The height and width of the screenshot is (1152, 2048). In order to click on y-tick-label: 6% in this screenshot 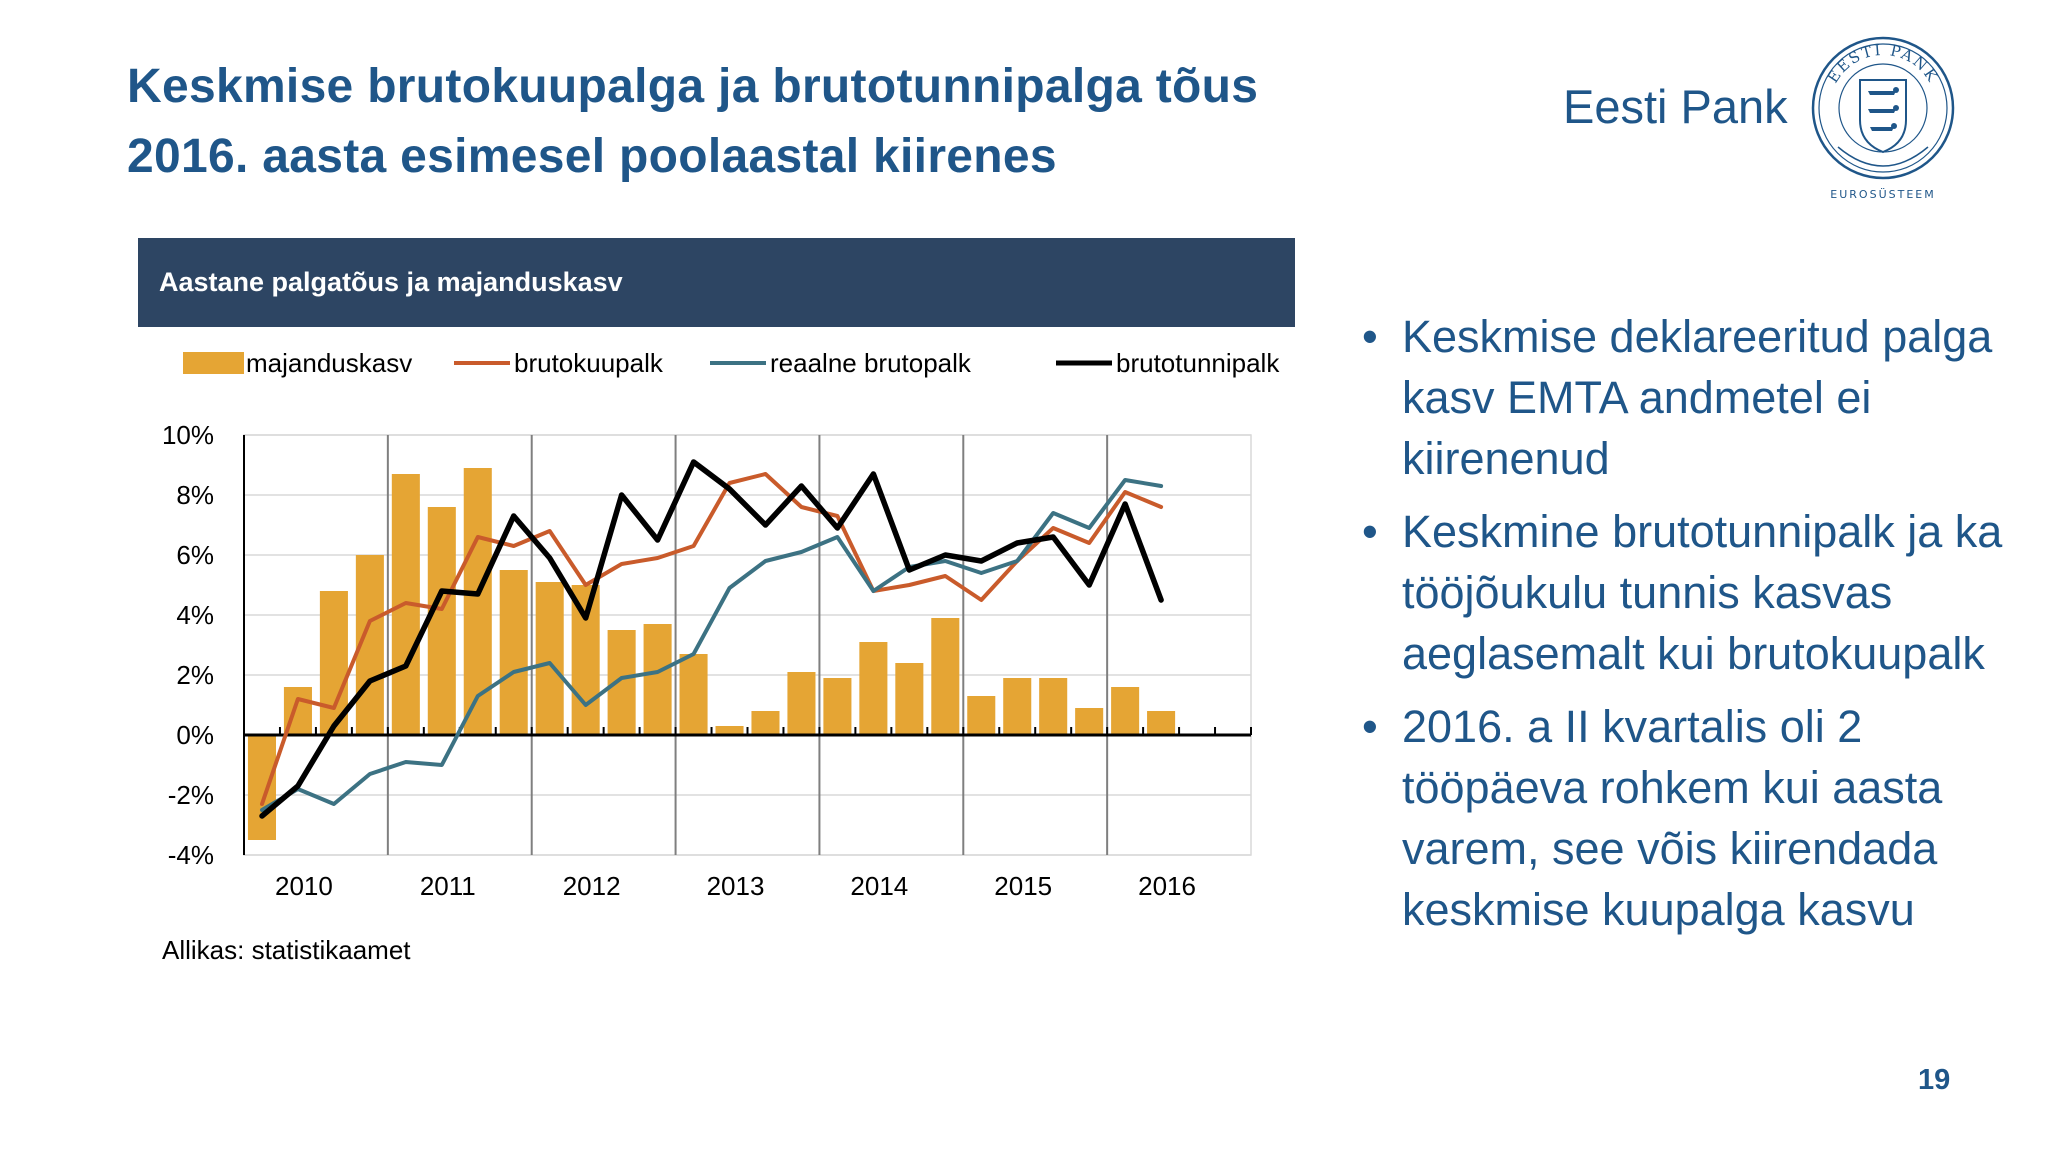, I will do `click(195, 555)`.